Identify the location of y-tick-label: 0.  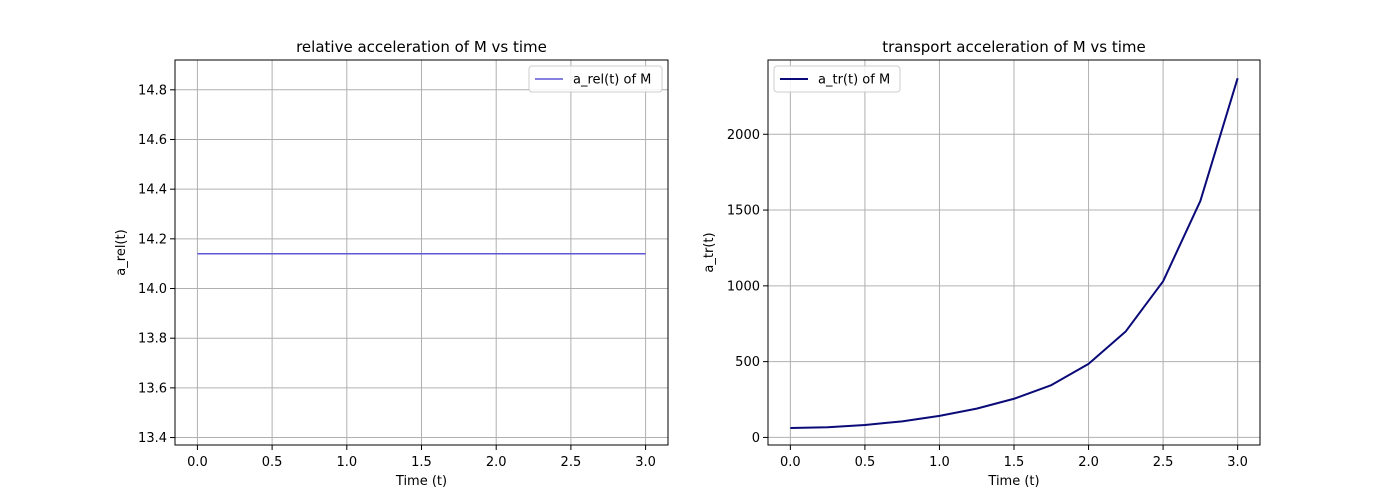
(756, 438).